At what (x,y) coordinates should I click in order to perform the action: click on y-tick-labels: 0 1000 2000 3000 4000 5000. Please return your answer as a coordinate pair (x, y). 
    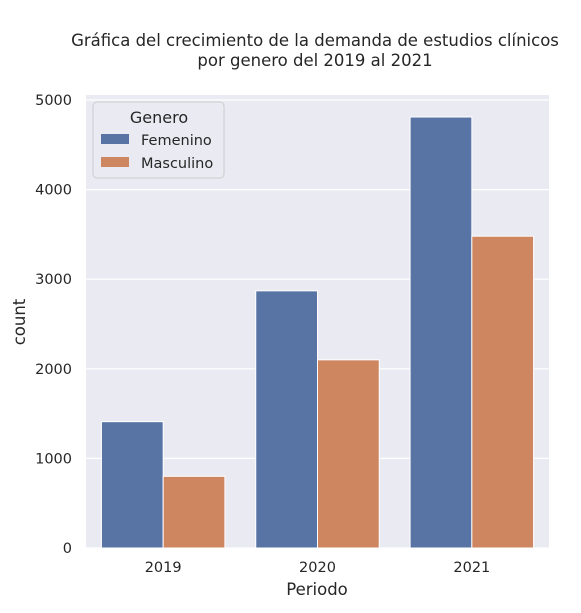
    Looking at the image, I should click on (53, 325).